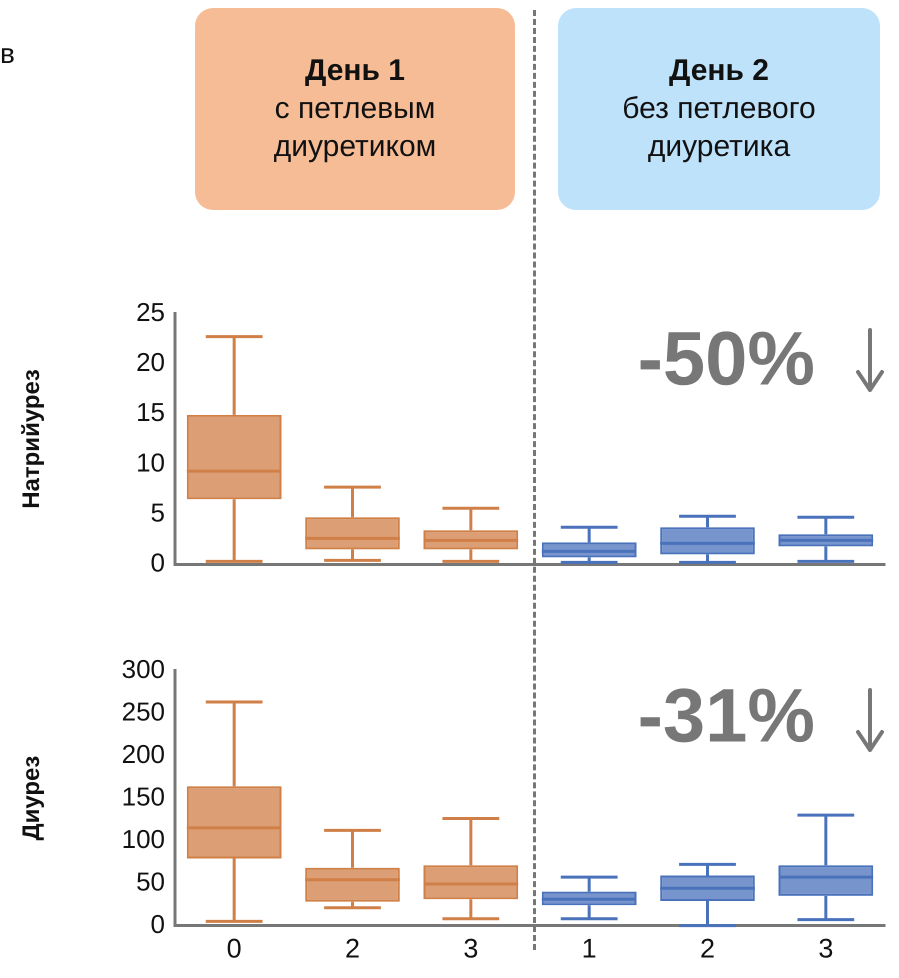 This screenshot has height=978, width=899. Describe the element at coordinates (32, 798) in the screenshot. I see `y-axis-title: Диурез` at that location.